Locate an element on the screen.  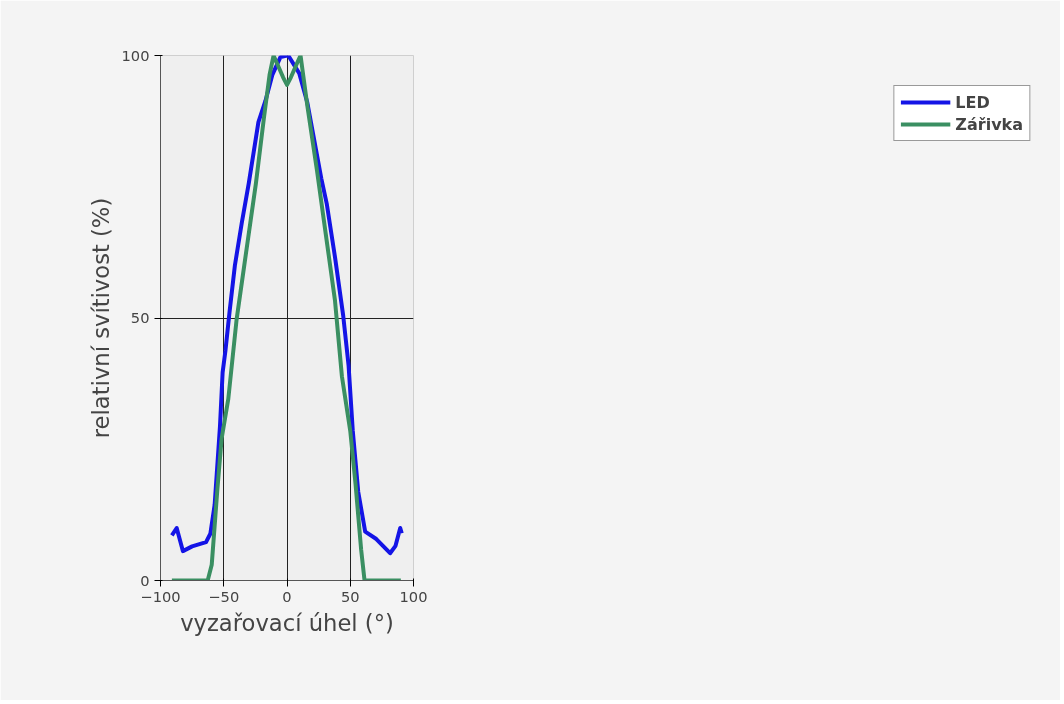
x-tick-label: 100 is located at coordinates (413, 596).